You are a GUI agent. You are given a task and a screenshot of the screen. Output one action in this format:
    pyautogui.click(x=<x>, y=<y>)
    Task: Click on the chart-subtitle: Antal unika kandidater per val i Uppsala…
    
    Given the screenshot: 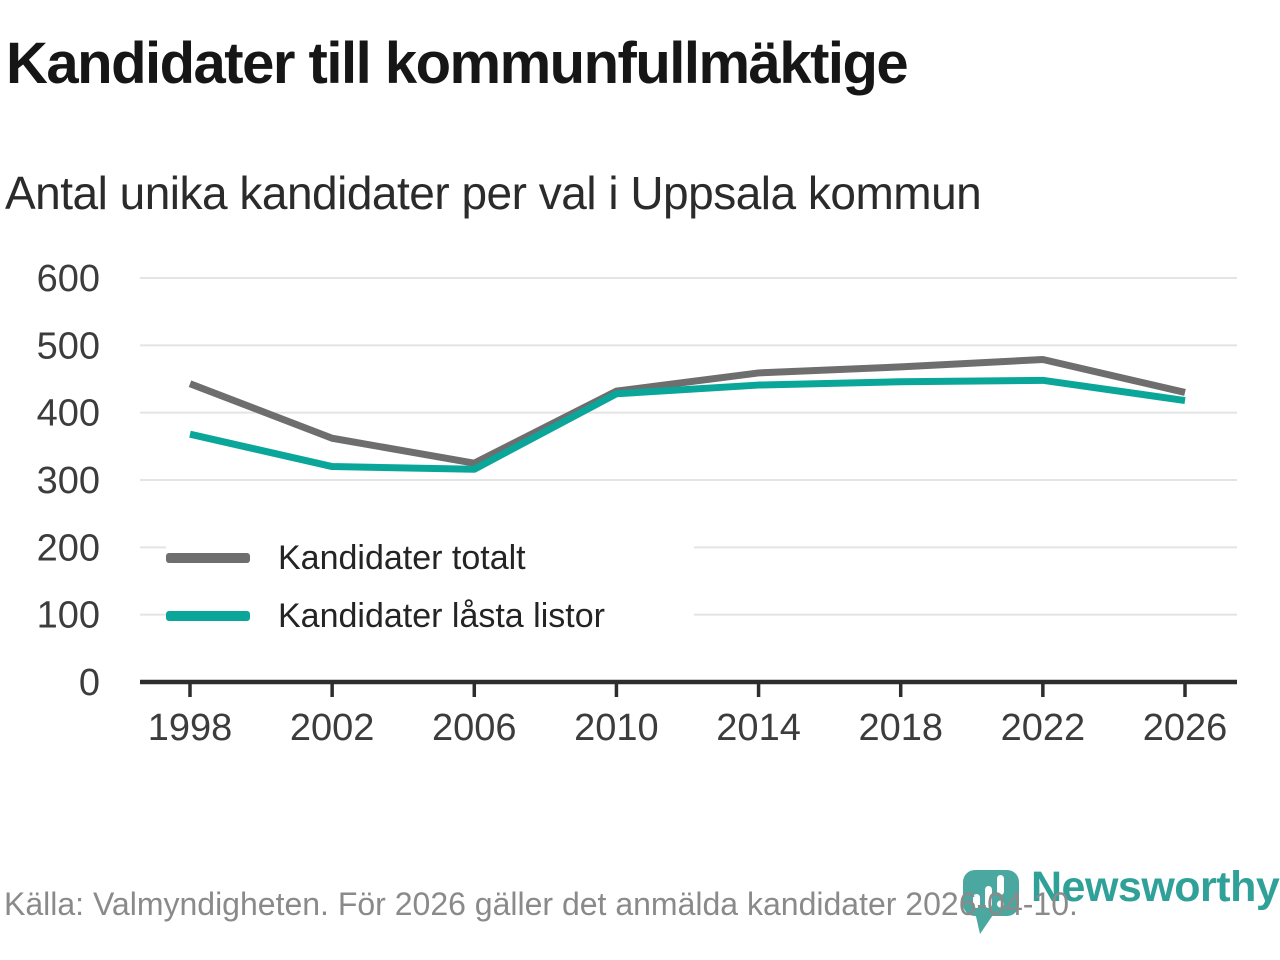 What is the action you would take?
    pyautogui.click(x=493, y=193)
    